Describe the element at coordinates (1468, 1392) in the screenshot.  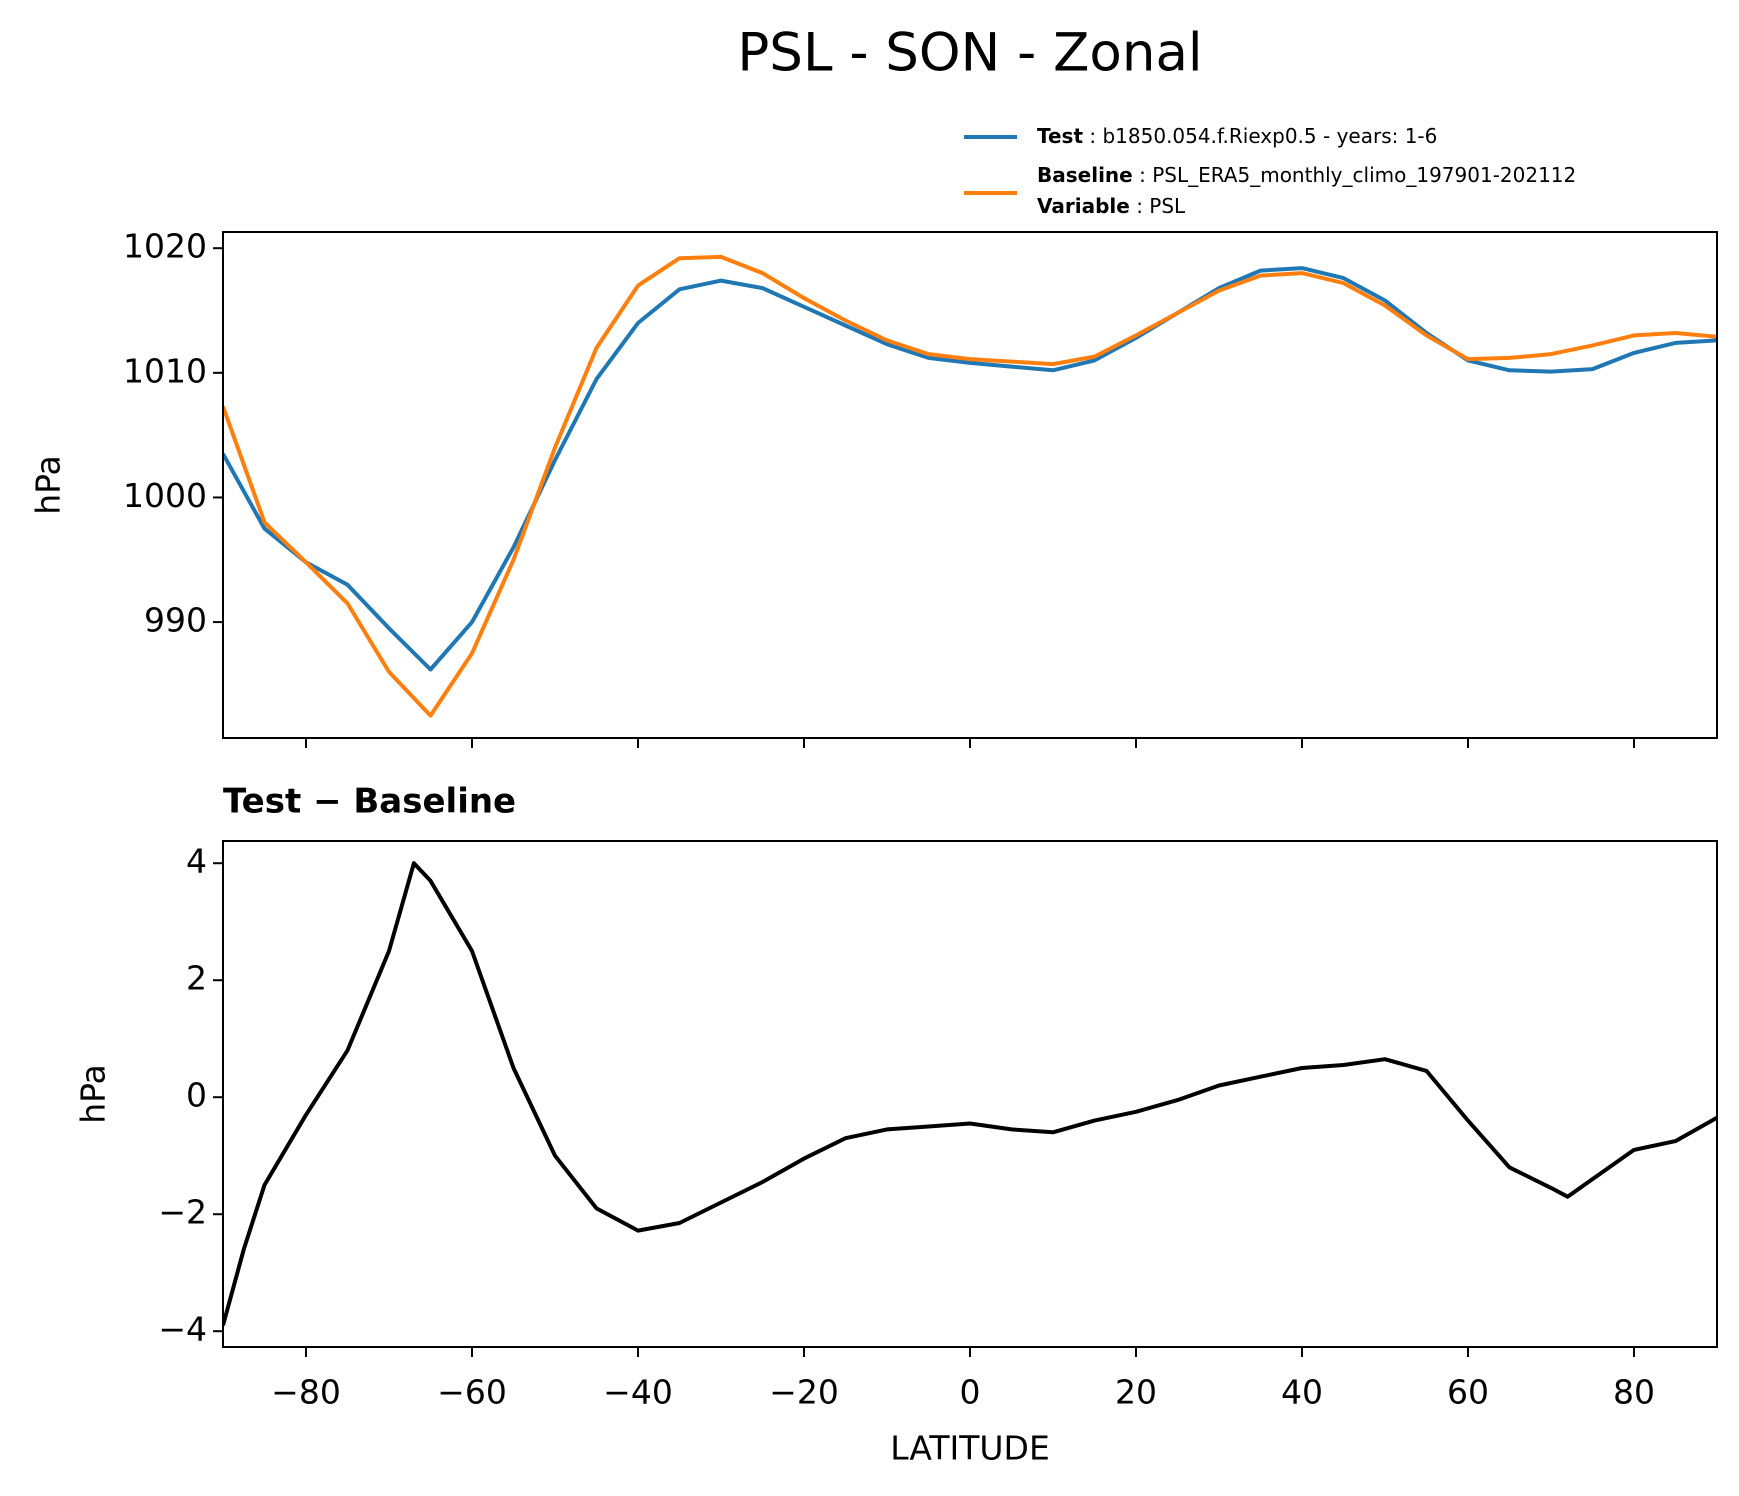
I see `x-tick-label: 60` at that location.